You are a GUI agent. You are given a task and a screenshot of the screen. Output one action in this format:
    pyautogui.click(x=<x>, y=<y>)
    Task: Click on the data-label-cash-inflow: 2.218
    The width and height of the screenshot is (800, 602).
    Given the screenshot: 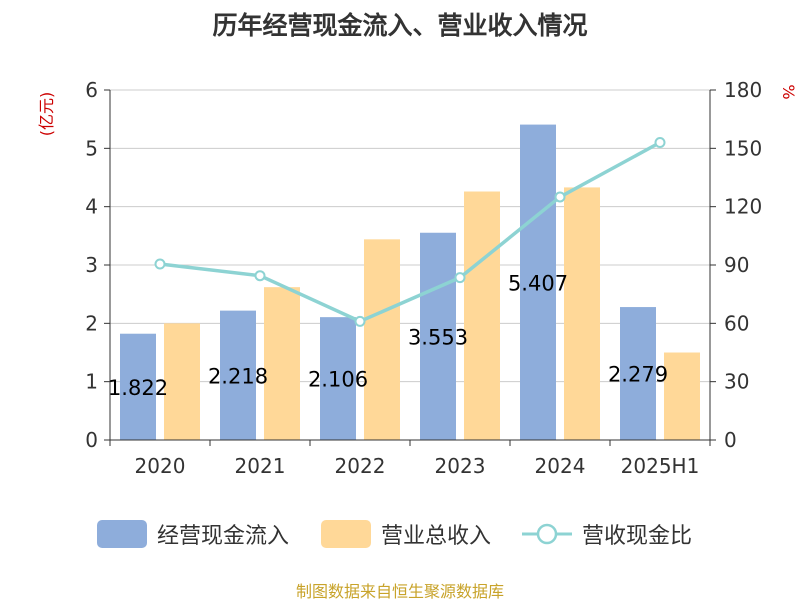 What is the action you would take?
    pyautogui.click(x=238, y=376)
    